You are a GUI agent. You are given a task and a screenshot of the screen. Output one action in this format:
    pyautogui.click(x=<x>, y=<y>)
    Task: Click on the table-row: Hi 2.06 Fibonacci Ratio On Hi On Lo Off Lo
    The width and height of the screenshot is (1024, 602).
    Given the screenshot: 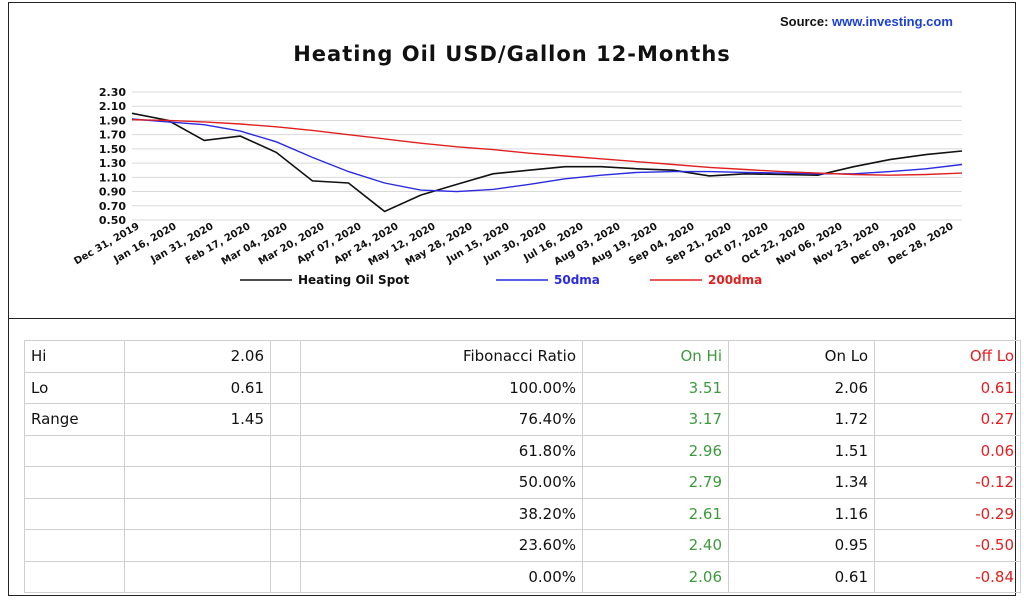 What is the action you would take?
    pyautogui.click(x=522, y=356)
    